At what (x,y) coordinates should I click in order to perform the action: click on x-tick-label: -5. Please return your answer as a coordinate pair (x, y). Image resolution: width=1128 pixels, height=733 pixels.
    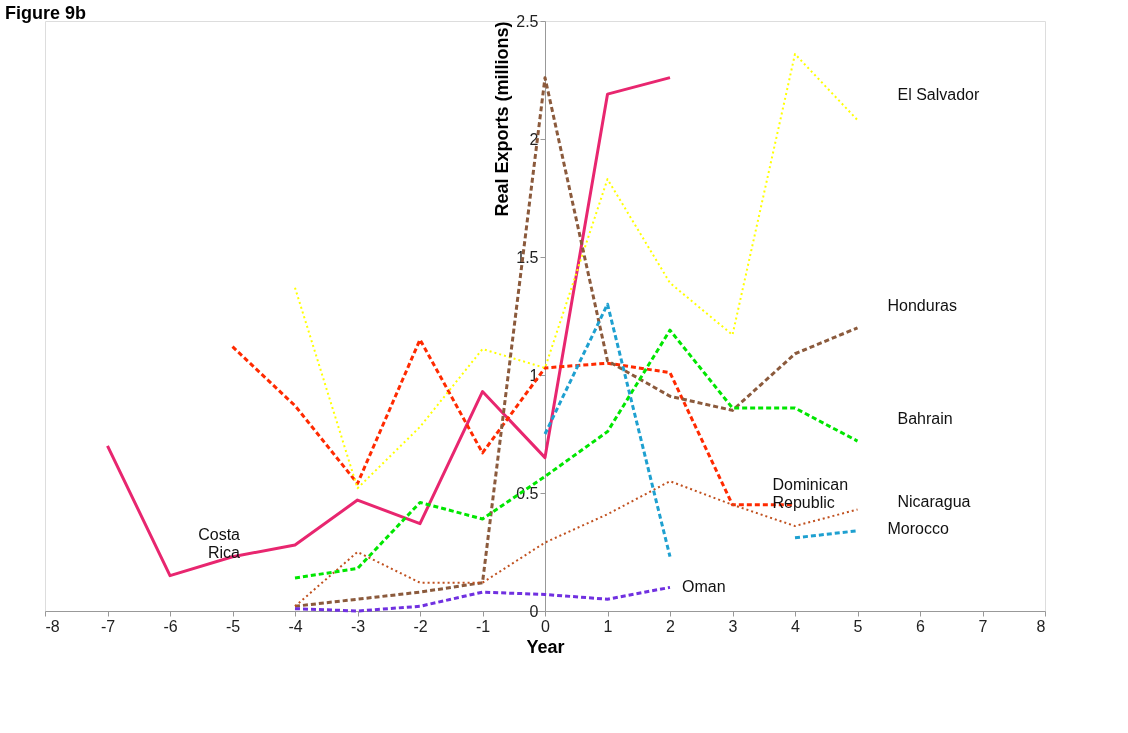
    Looking at the image, I should click on (233, 626).